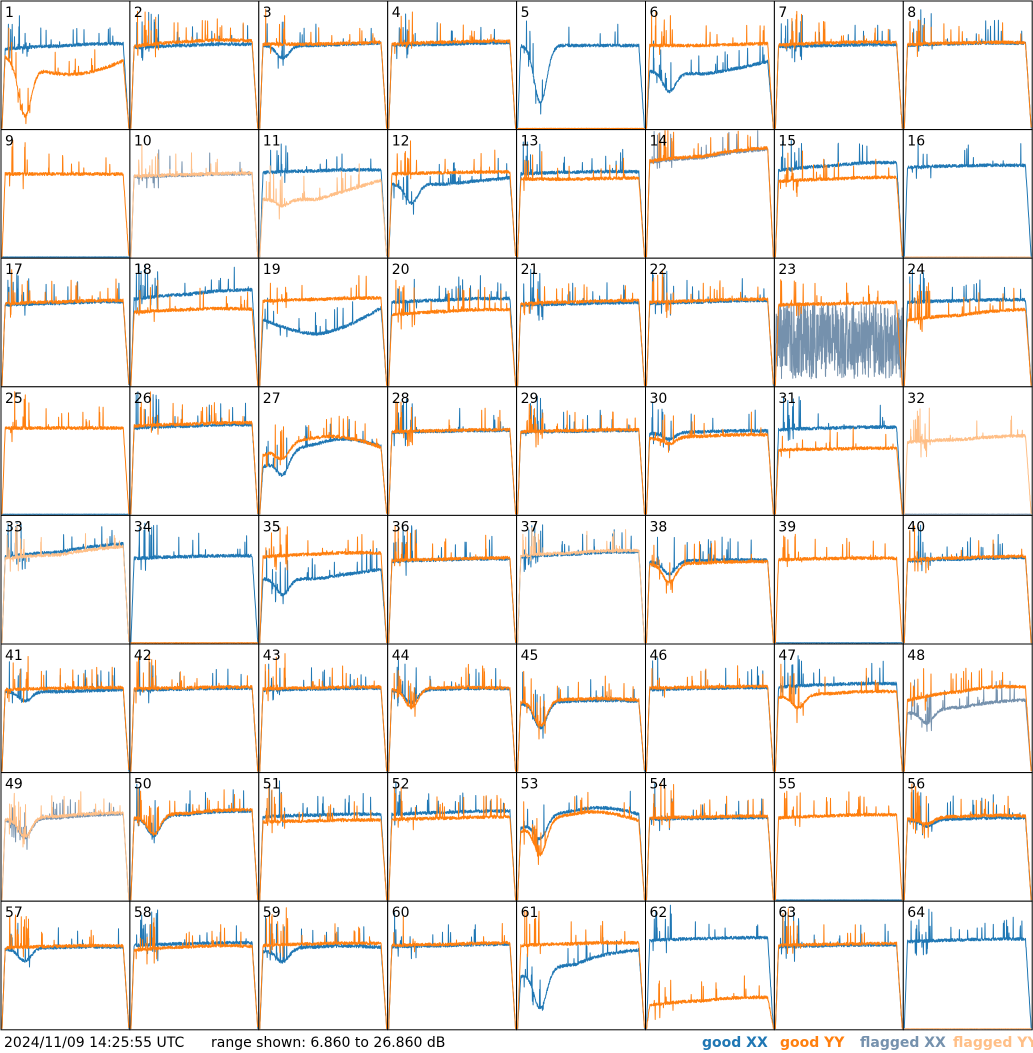 The width and height of the screenshot is (1033, 1053). Describe the element at coordinates (143, 399) in the screenshot. I see `panel-label: 26` at that location.